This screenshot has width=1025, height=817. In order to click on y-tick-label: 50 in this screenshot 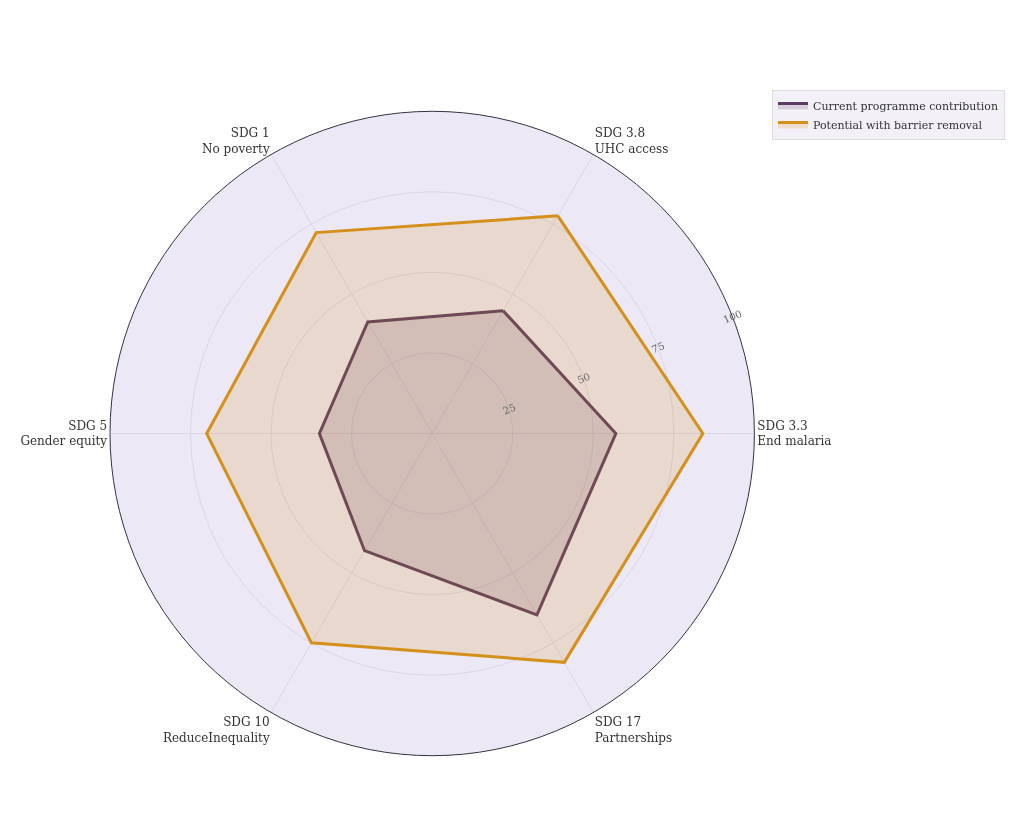, I will do `click(583, 378)`.